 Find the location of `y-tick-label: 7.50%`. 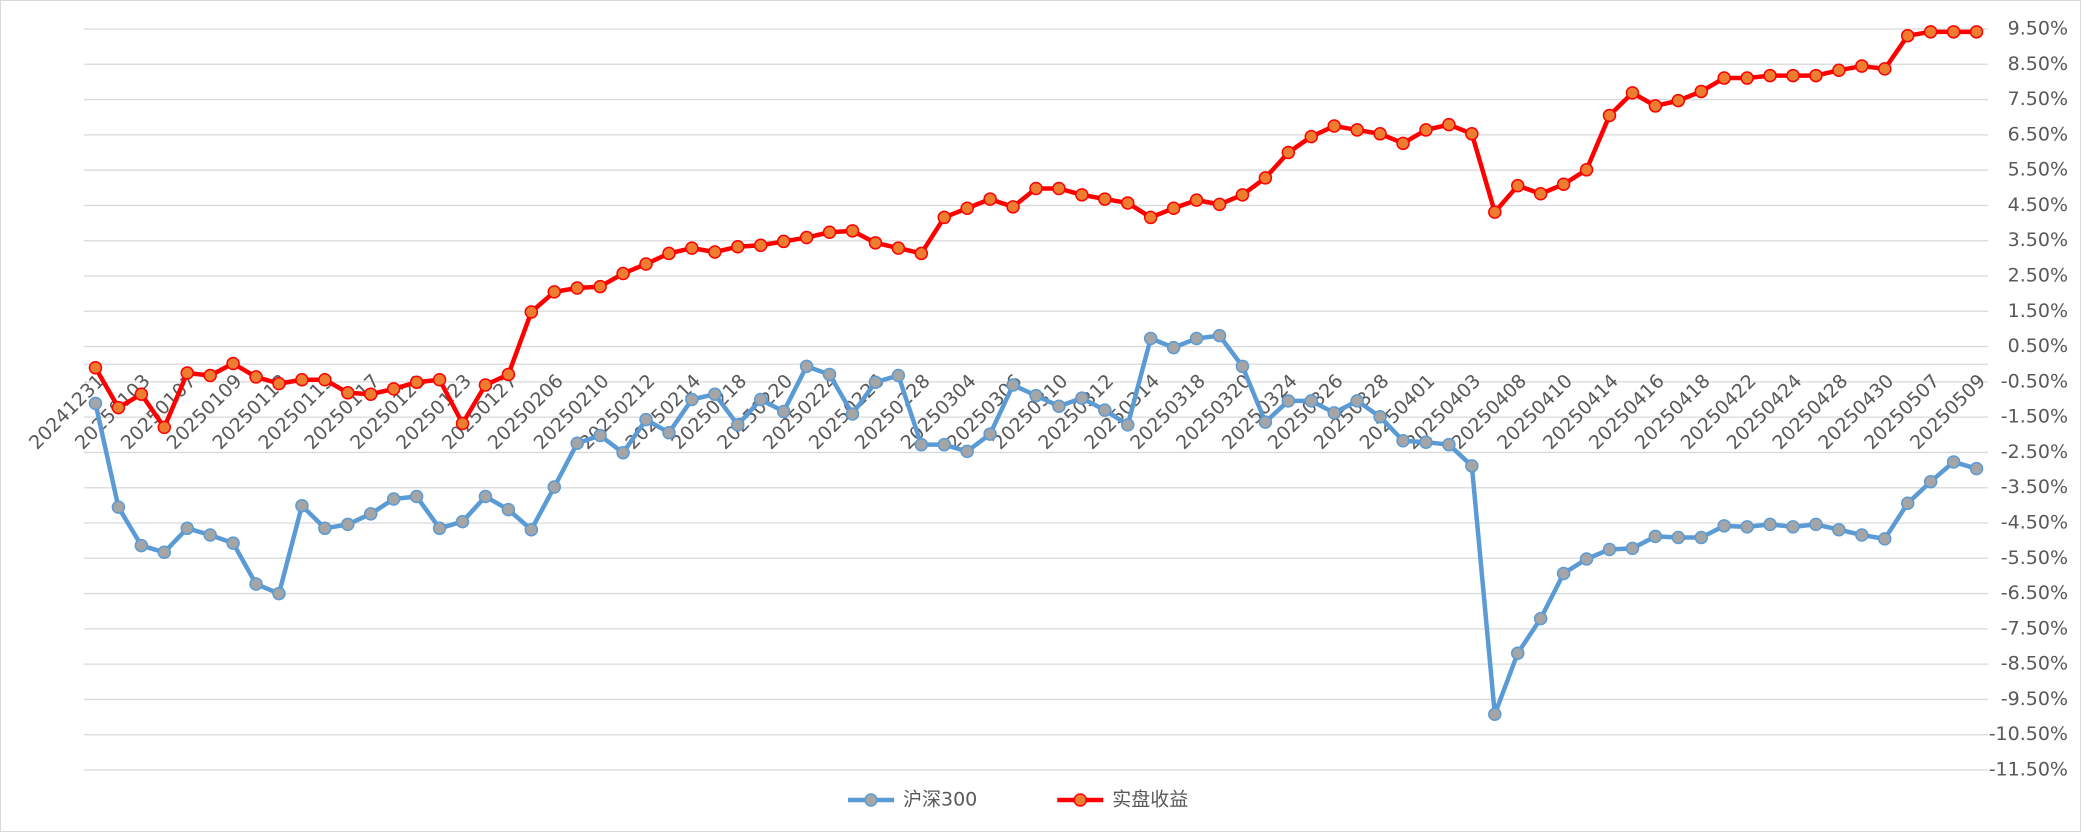

y-tick-label: 7.50% is located at coordinates (2038, 99).